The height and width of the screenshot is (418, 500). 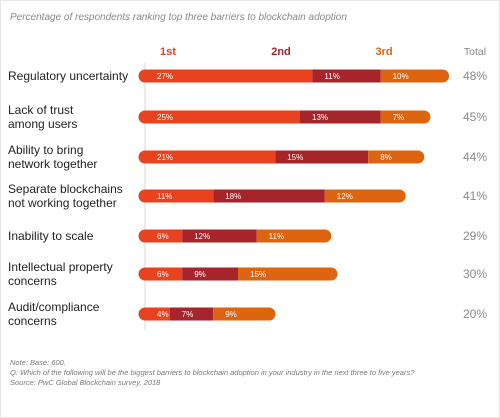 I want to click on category-label: Inability to scale, so click(x=51, y=236).